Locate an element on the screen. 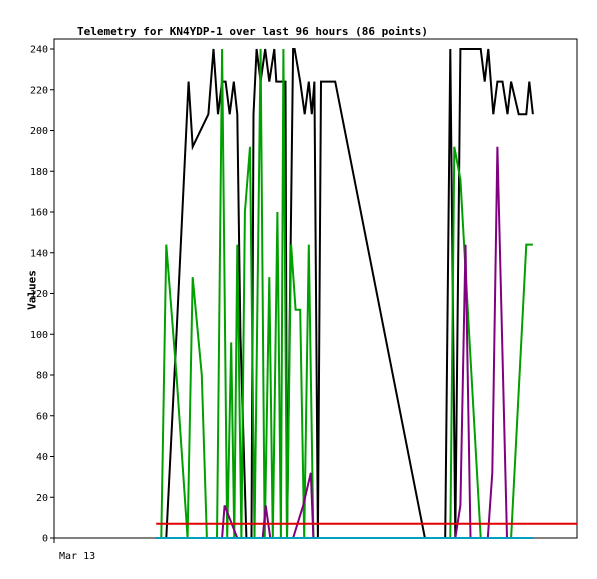 The height and width of the screenshot is (579, 597). y-tick-label: 40 is located at coordinates (42, 457).